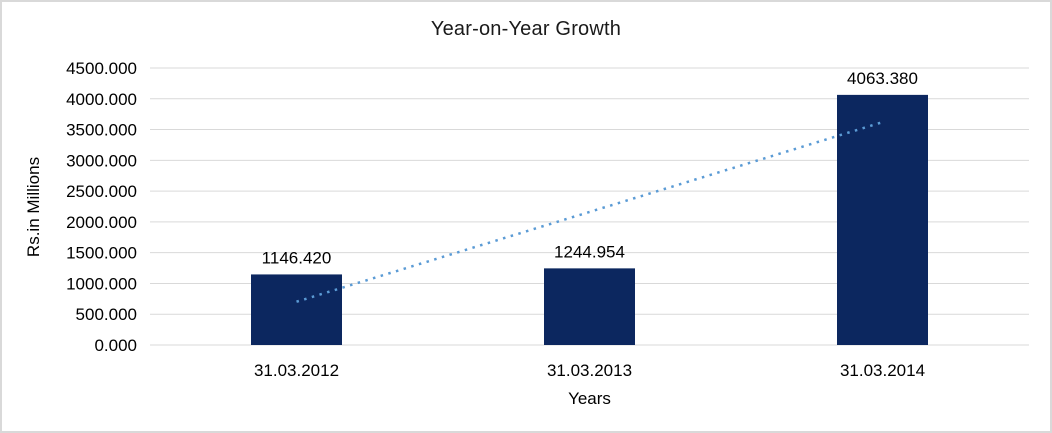 This screenshot has height=433, width=1052. Describe the element at coordinates (101, 160) in the screenshot. I see `y-tick-label: 3000.000` at that location.